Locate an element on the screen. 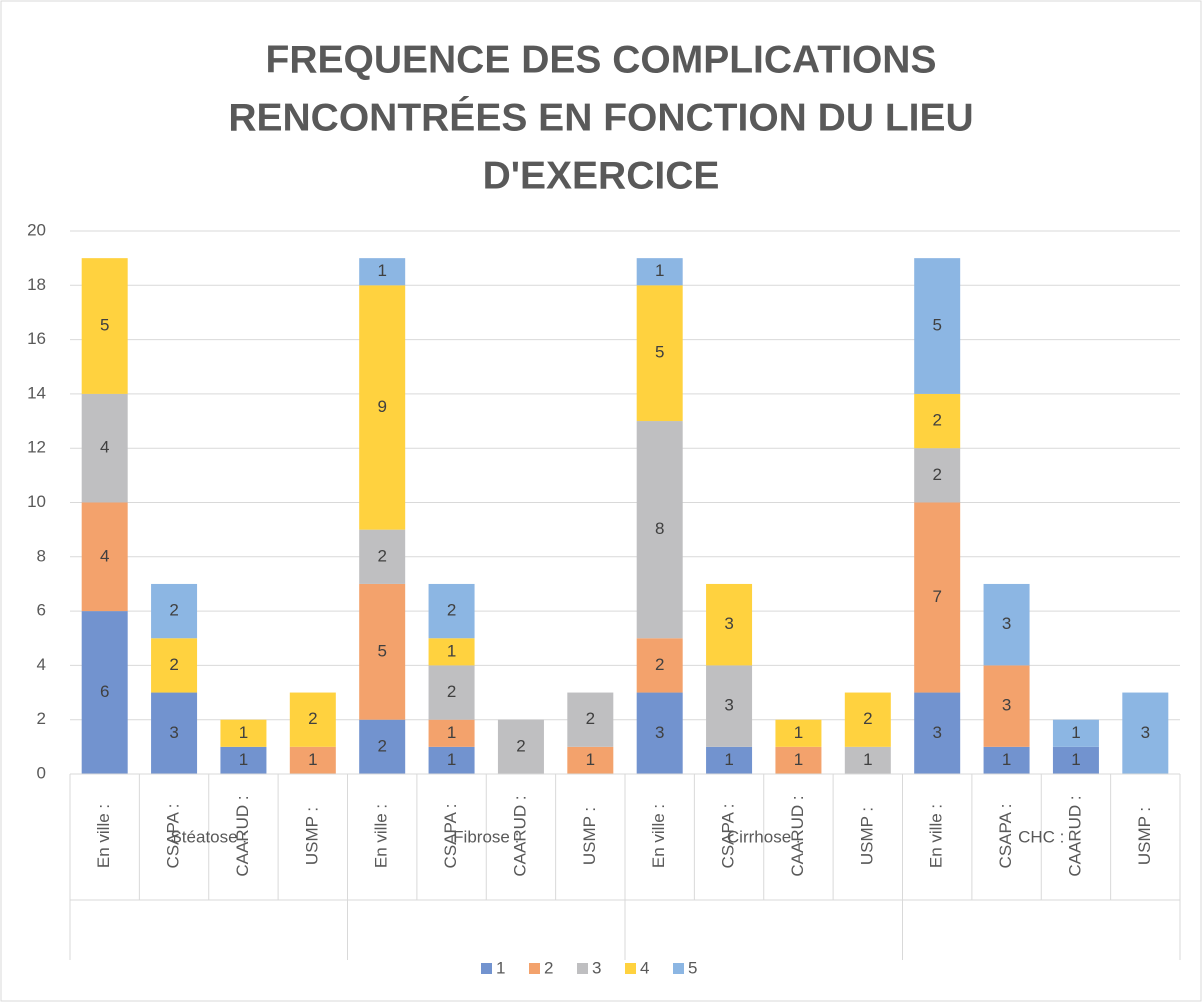  y-tick-label: 16 is located at coordinates (36, 338).